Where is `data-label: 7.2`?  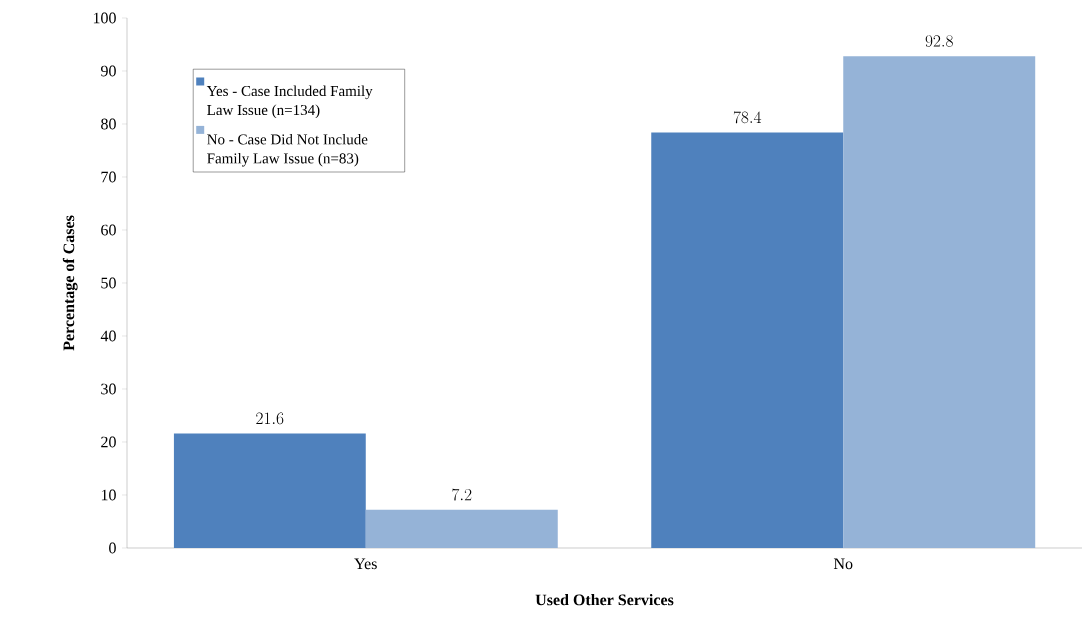 data-label: 7.2 is located at coordinates (462, 494).